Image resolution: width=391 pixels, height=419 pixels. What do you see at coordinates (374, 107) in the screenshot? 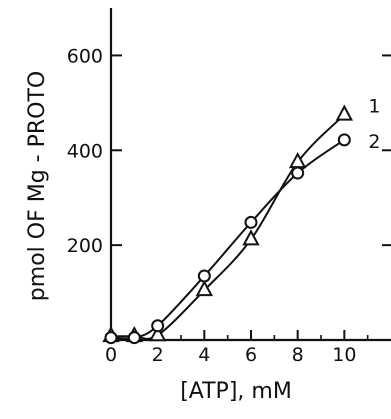
I see `series-1-label: 1` at bounding box center [374, 107].